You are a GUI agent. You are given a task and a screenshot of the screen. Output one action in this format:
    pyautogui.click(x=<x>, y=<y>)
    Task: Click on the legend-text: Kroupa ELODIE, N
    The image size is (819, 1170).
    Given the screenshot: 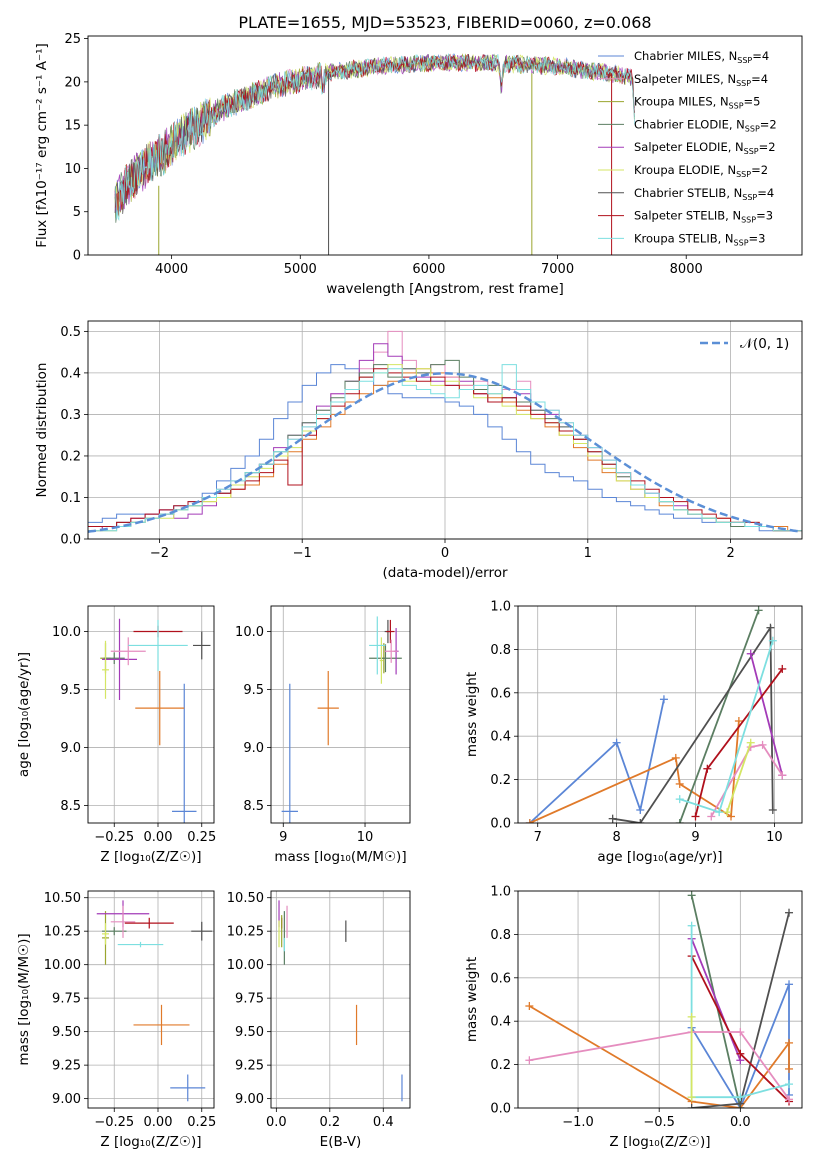 What is the action you would take?
    pyautogui.click(x=685, y=170)
    